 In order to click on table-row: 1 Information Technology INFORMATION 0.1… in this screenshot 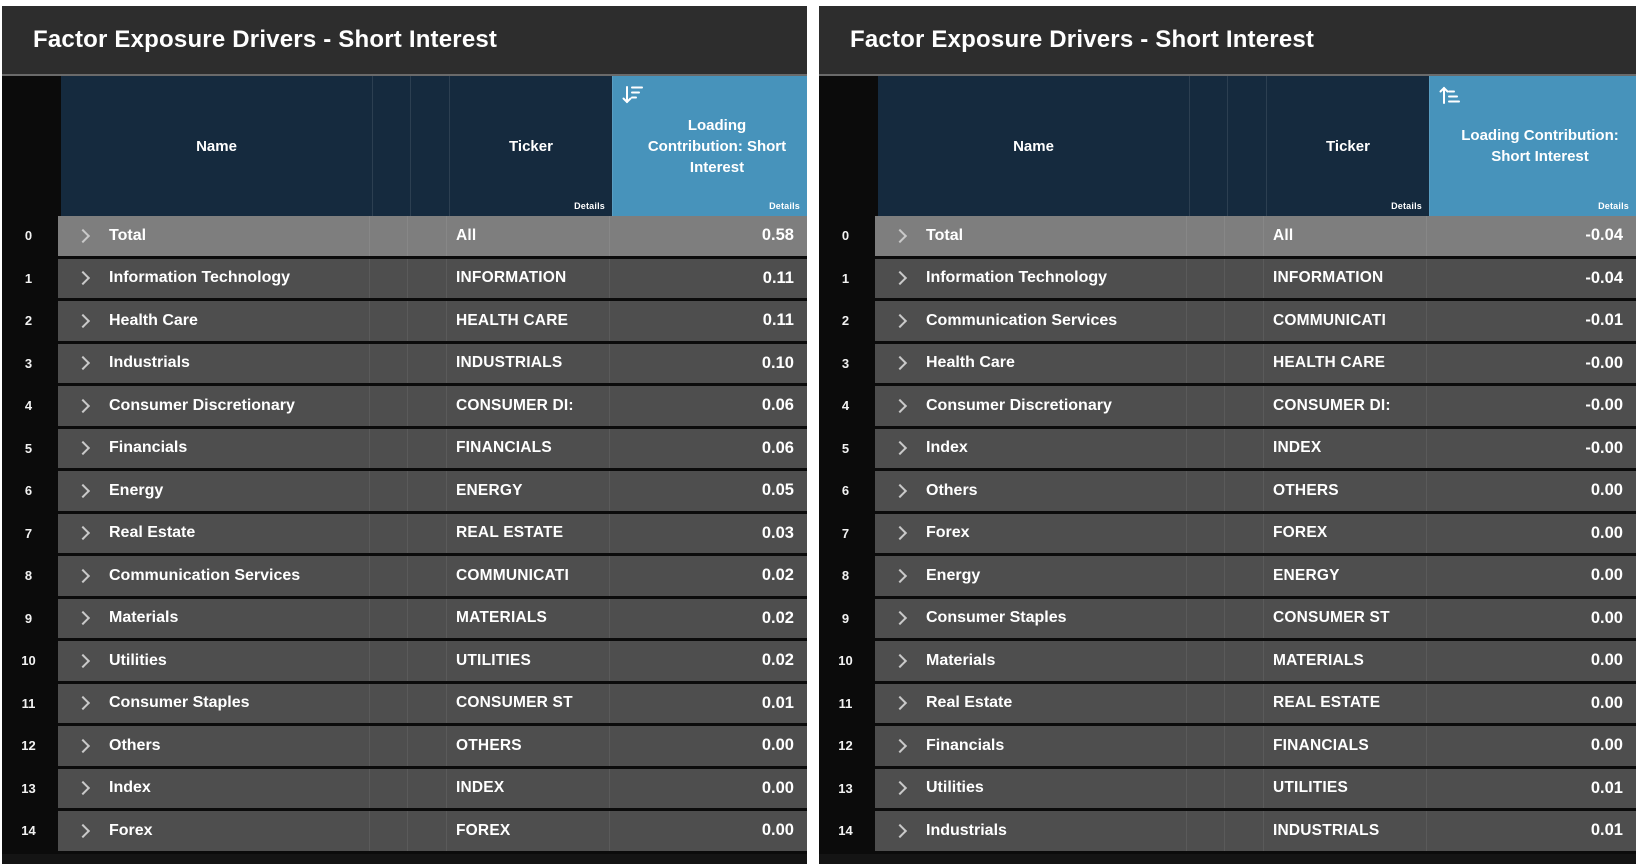, I will do `click(404, 278)`.